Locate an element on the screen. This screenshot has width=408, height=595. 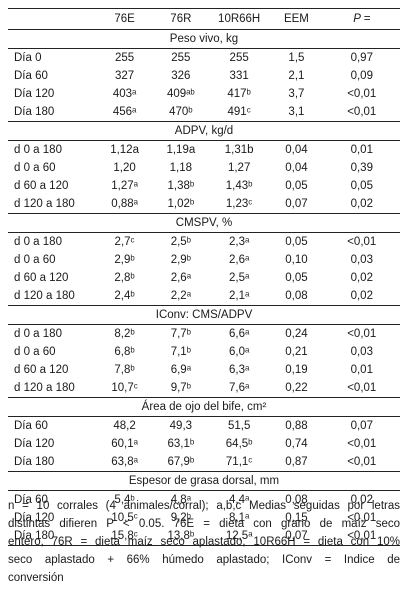
table-row: Día 180 15,8ᶜ 13,8ᵇ 12,5ᵃ 0,07 <0,01 is located at coordinates (204, 536).